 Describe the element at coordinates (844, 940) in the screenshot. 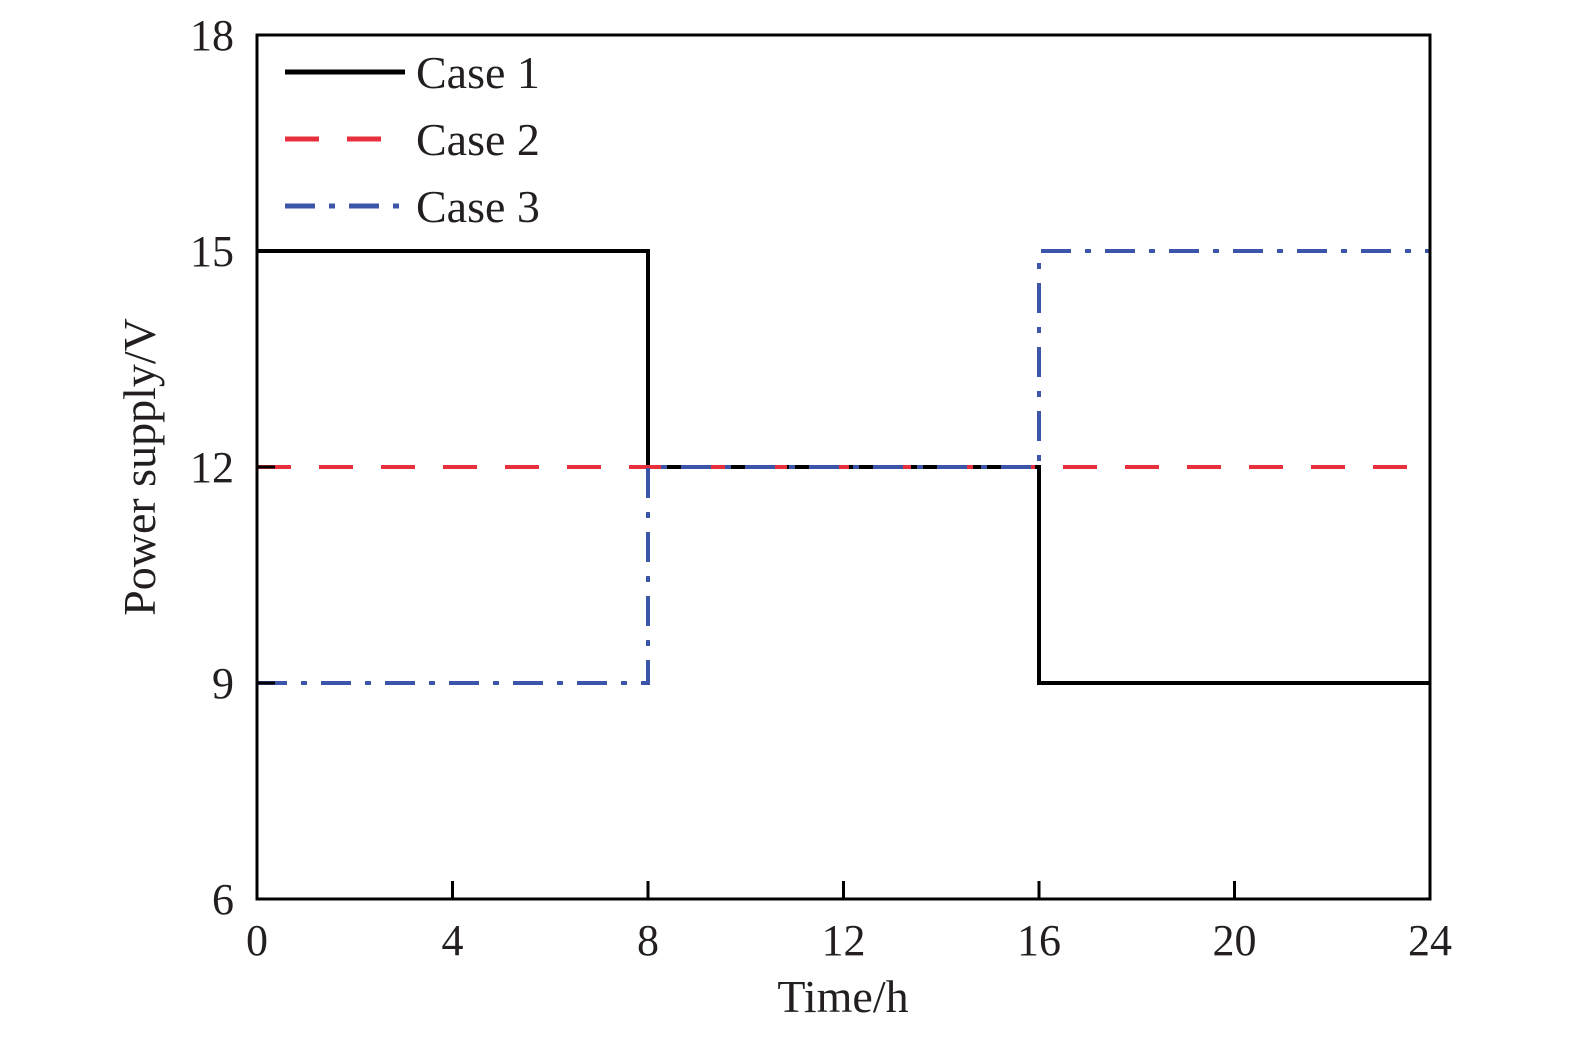

I see `x-tick-label: 12` at that location.